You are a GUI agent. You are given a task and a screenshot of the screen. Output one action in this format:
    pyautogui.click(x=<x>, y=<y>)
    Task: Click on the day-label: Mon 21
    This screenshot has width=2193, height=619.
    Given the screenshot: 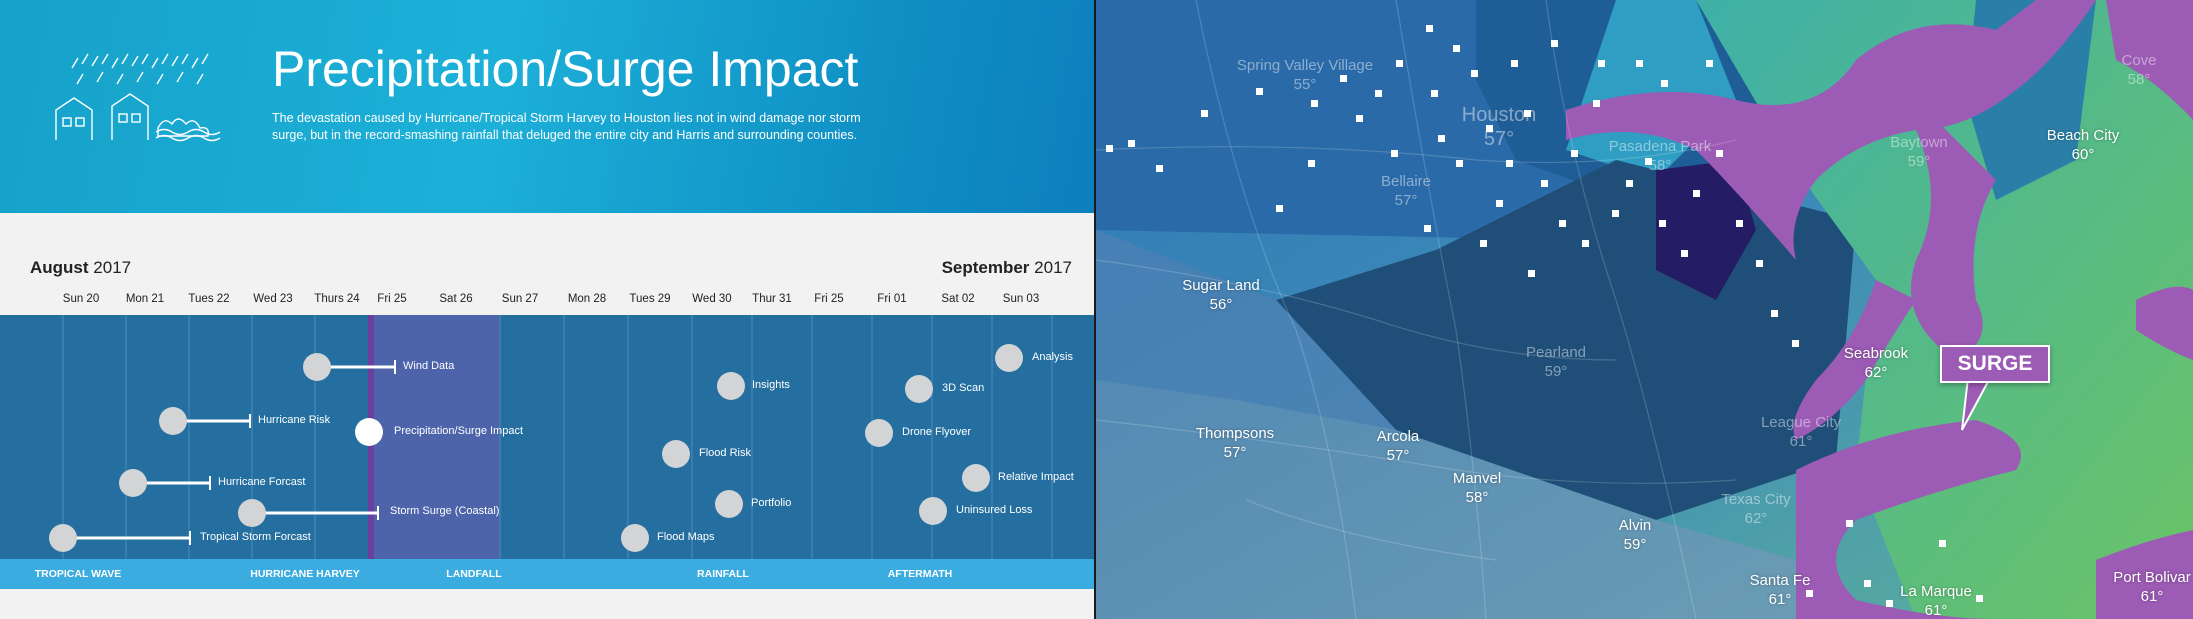 What is the action you would take?
    pyautogui.click(x=145, y=299)
    